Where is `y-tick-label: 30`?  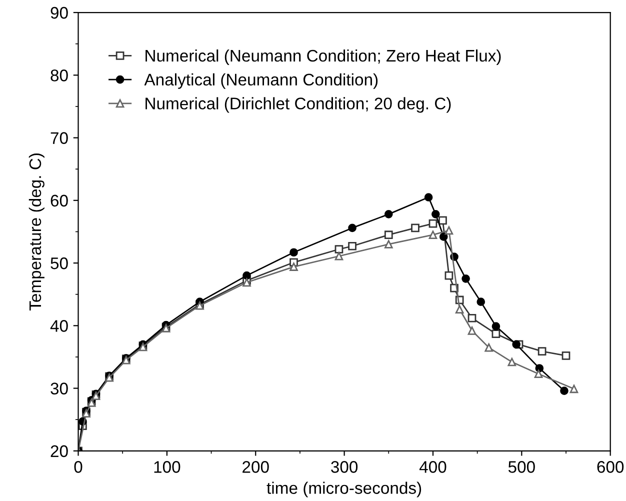
y-tick-label: 30 is located at coordinates (59, 388).